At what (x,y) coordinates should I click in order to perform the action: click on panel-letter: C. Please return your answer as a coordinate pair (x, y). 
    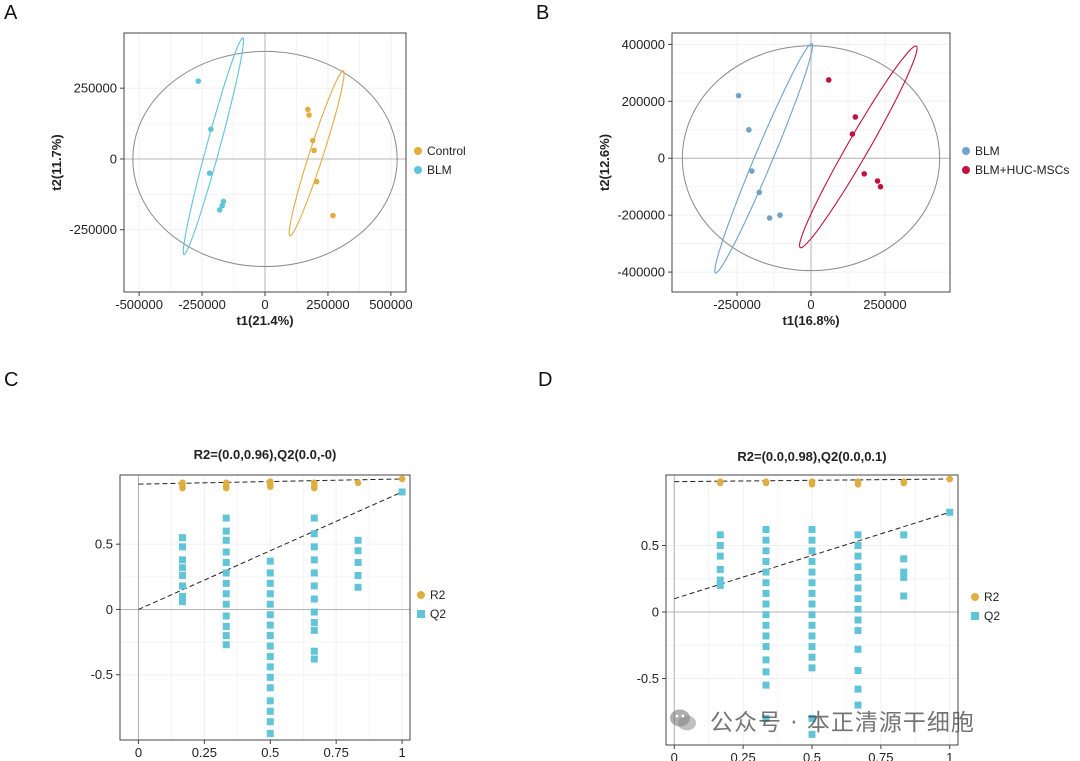
    Looking at the image, I should click on (11, 380).